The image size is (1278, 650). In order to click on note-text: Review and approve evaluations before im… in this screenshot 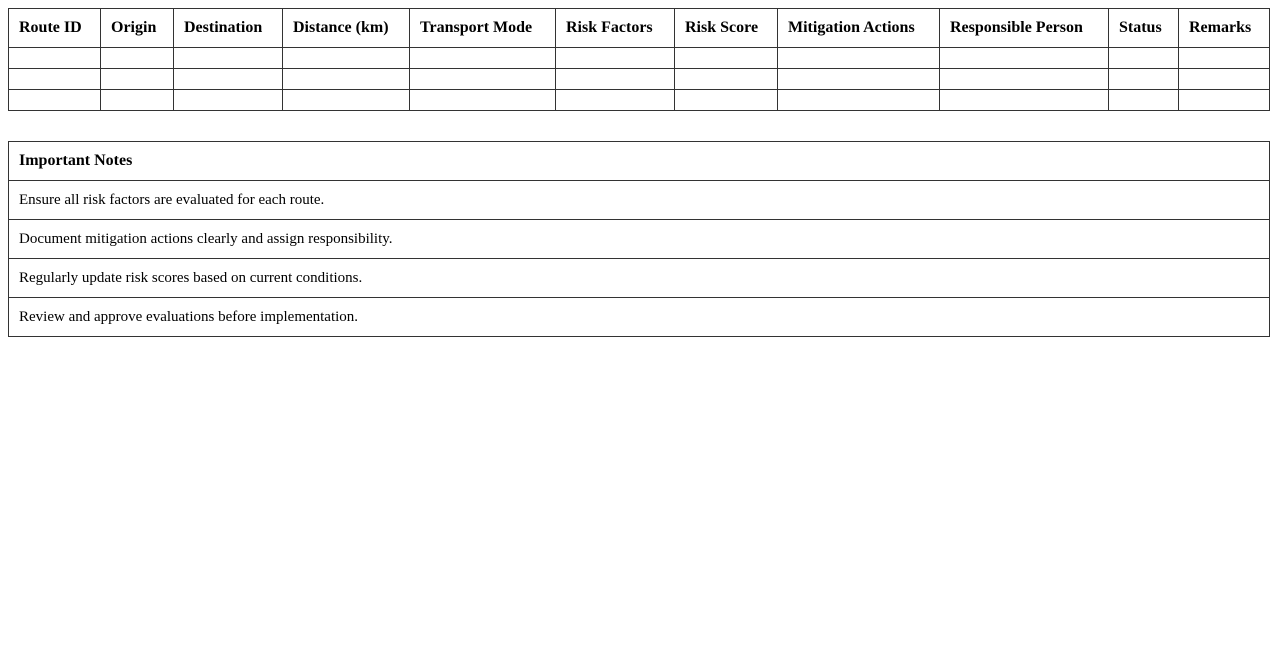, I will do `click(639, 317)`.